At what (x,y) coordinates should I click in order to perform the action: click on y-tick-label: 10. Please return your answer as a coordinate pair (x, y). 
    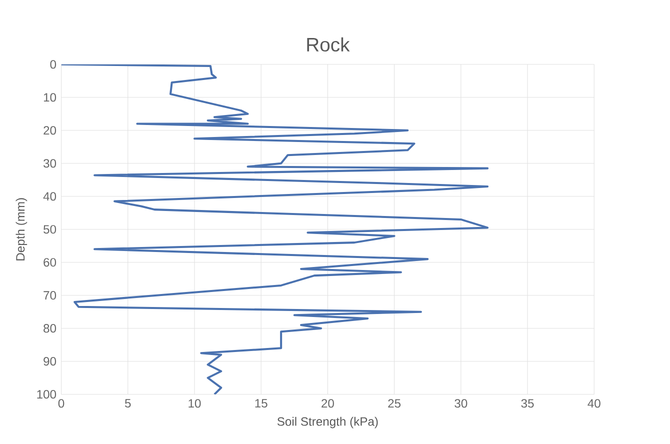
    Looking at the image, I should click on (50, 97).